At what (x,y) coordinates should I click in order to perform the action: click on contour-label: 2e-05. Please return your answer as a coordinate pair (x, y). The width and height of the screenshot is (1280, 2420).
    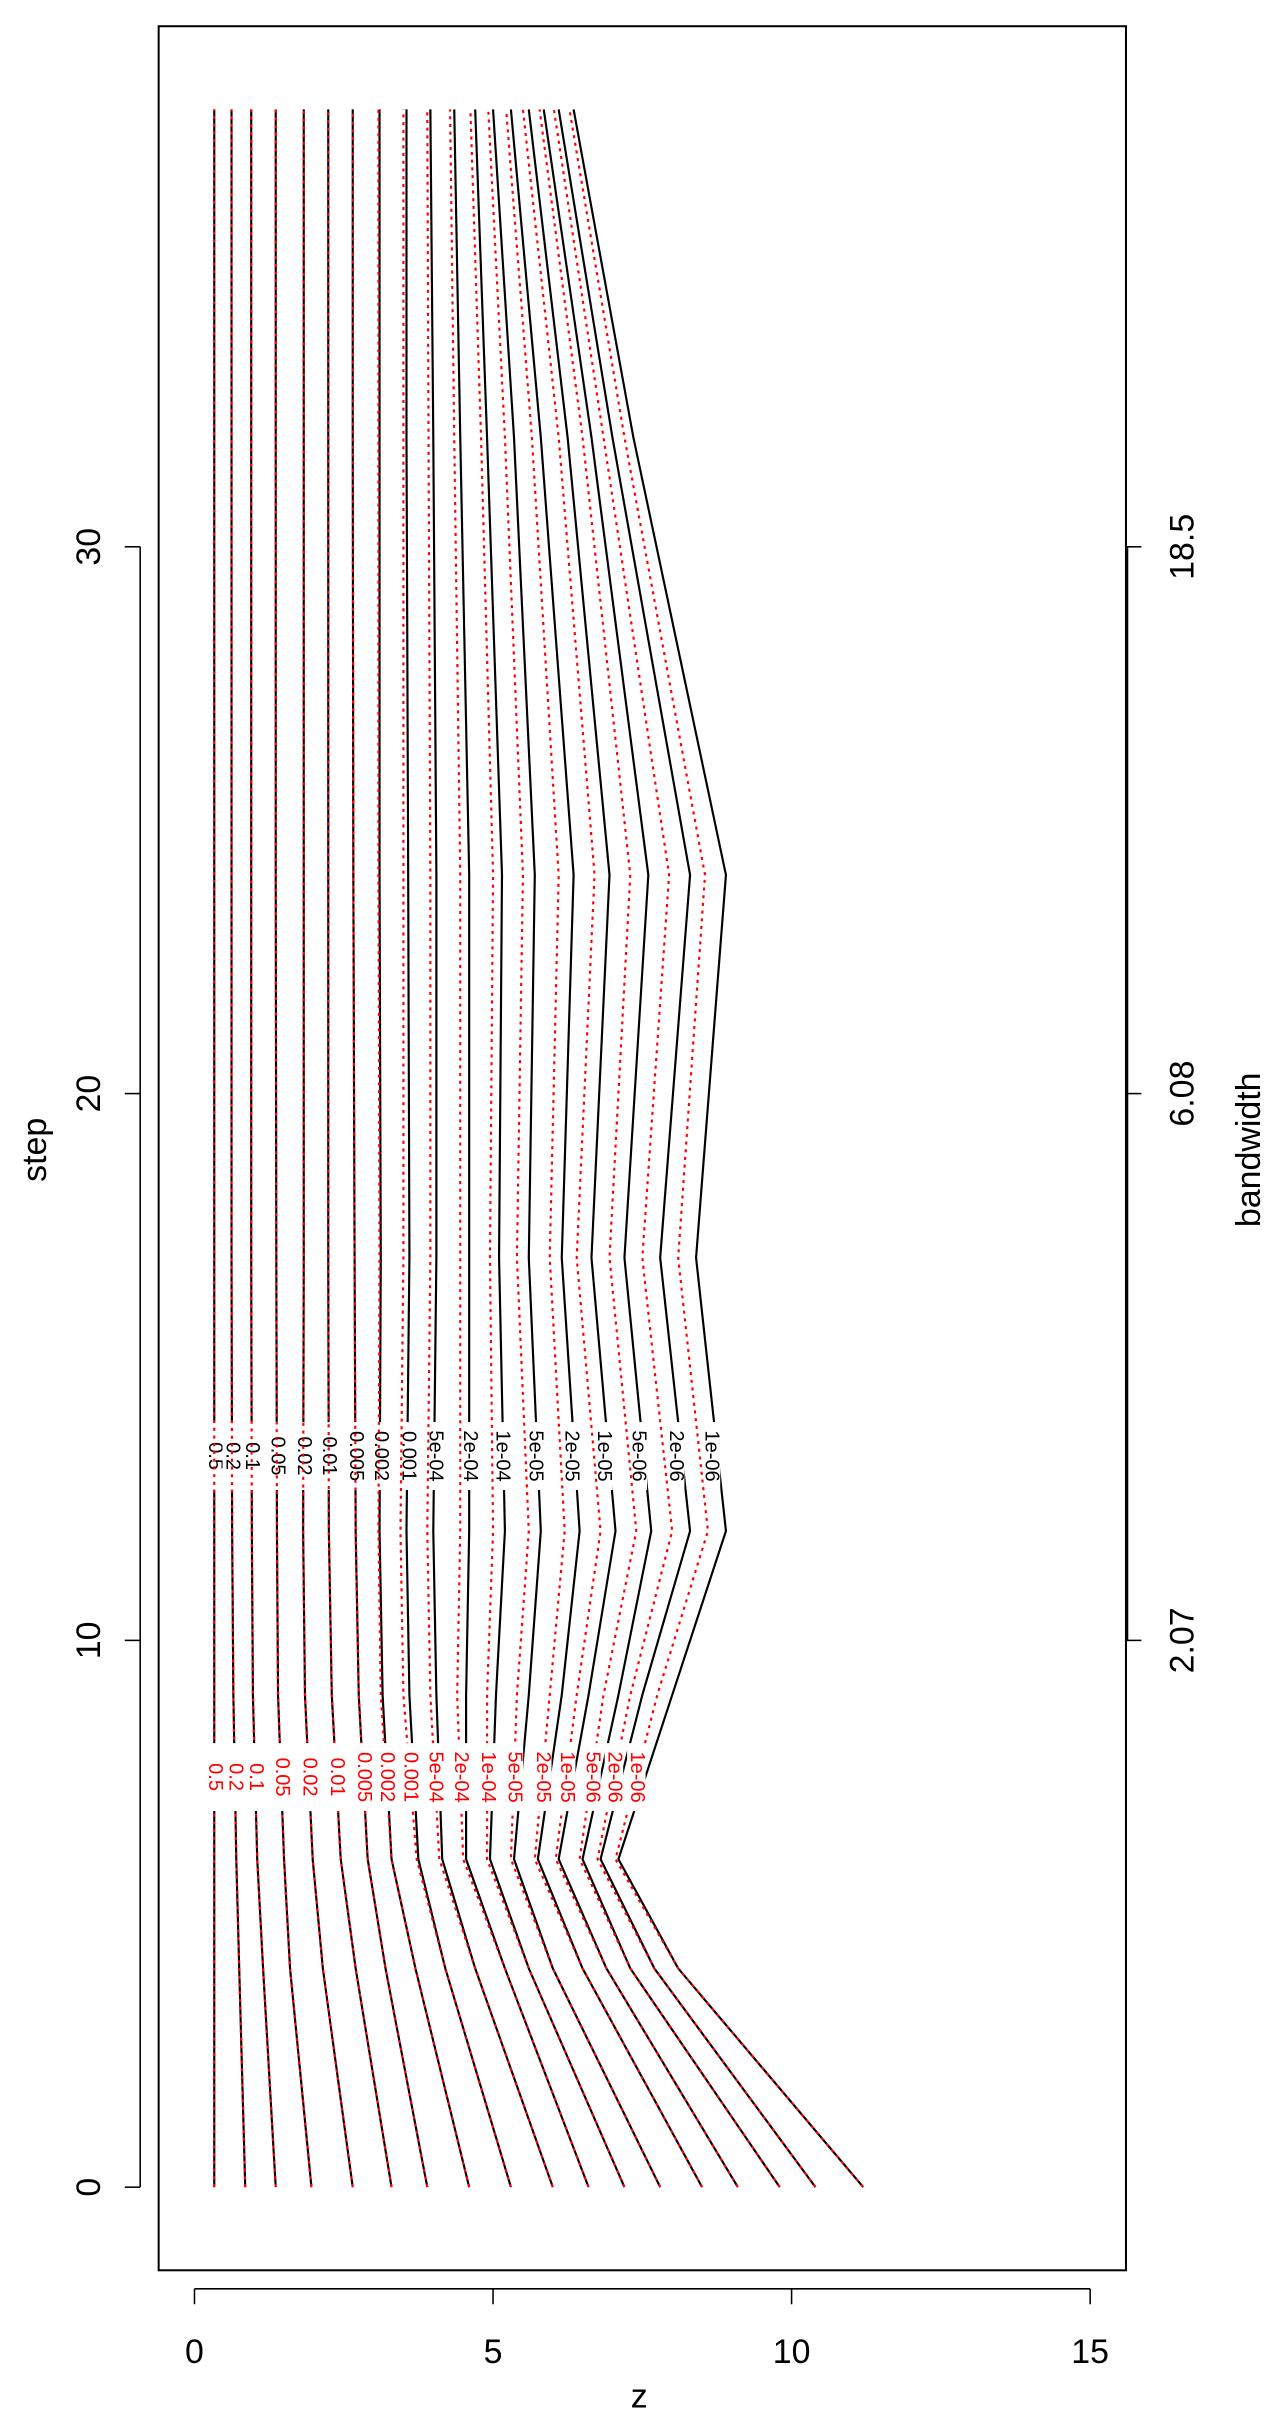
    Looking at the image, I should click on (571, 1455).